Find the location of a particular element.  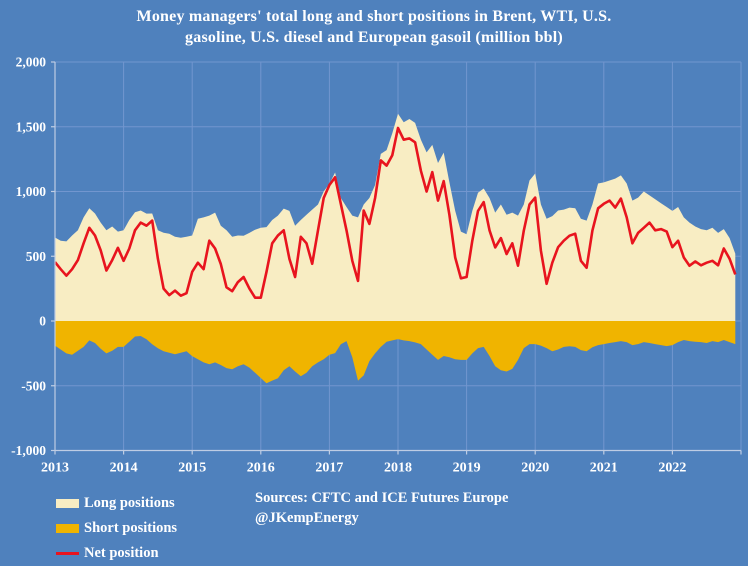

x-tick-label: 2015 is located at coordinates (192, 468).